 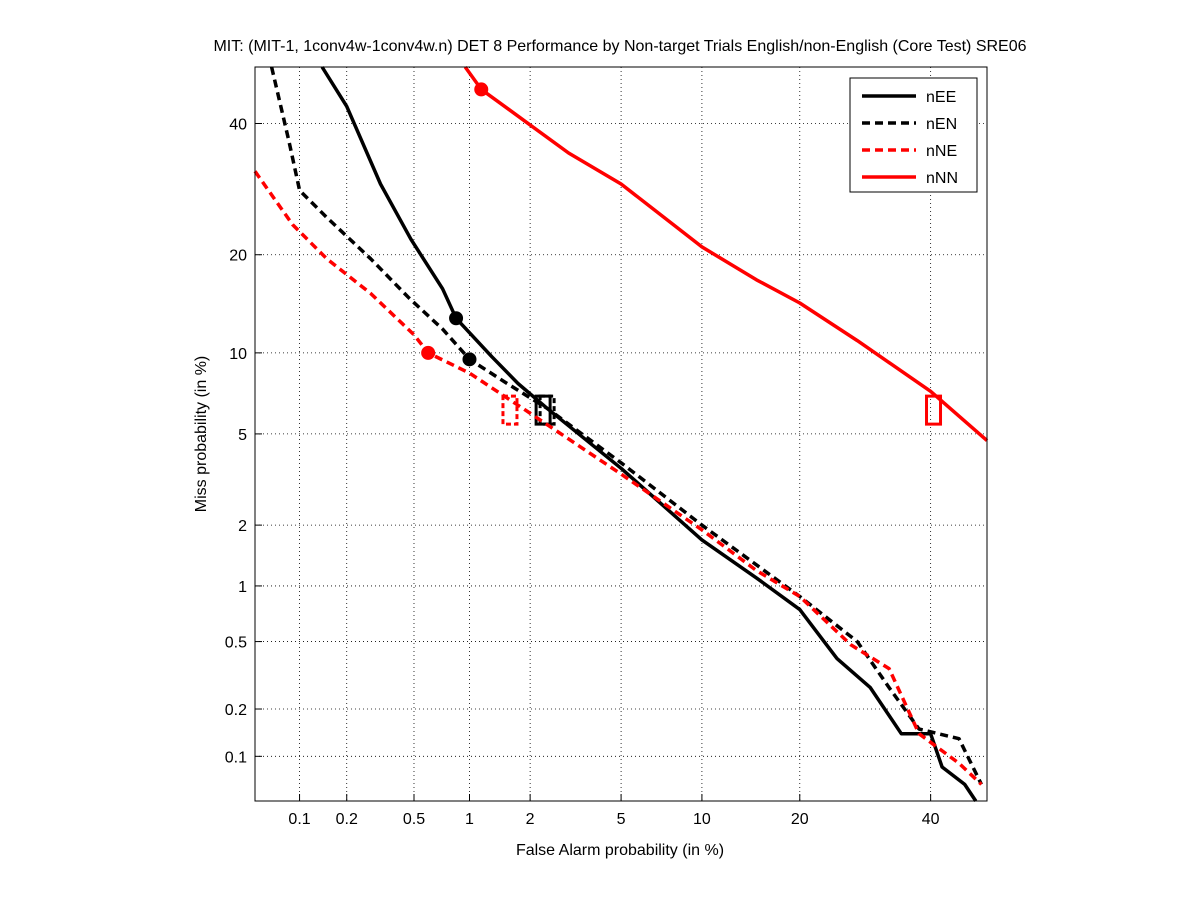 What do you see at coordinates (800, 819) in the screenshot?
I see `x-tick-label: 20` at bounding box center [800, 819].